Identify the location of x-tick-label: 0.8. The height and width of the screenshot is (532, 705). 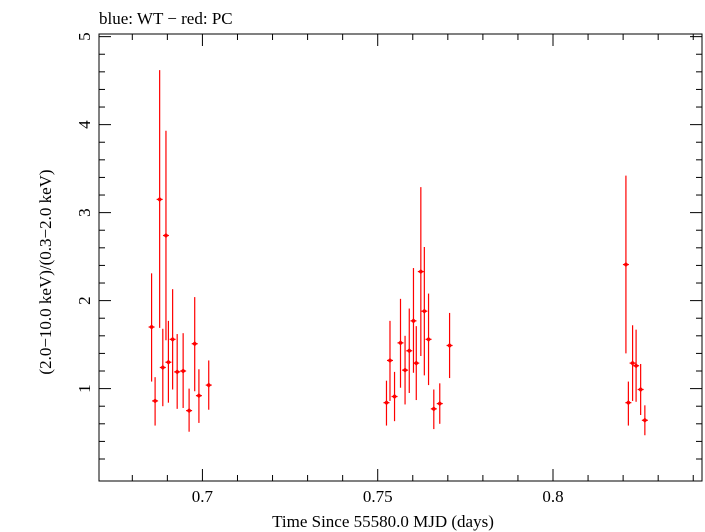
(552, 496).